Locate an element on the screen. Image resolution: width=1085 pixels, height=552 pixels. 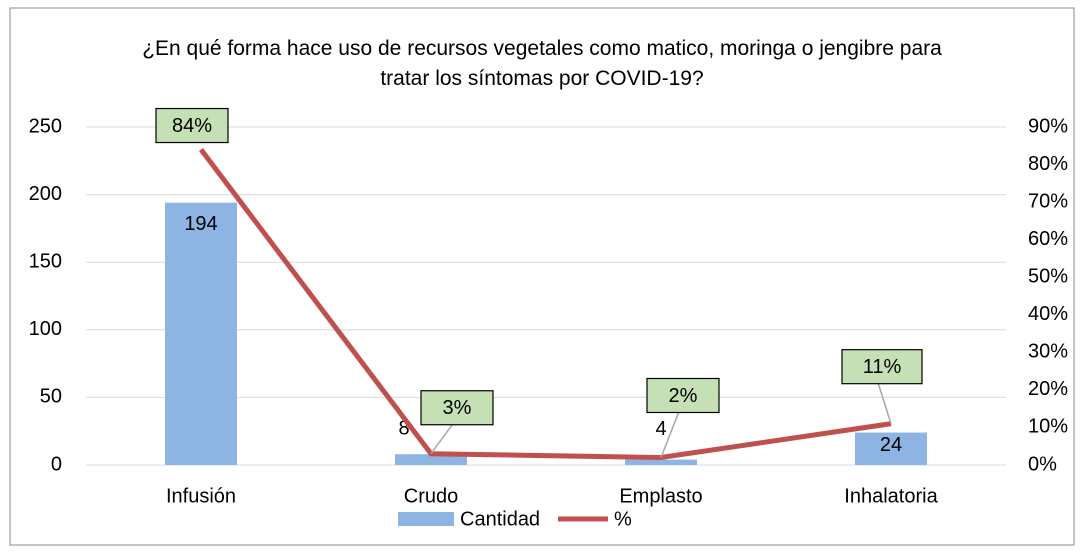
legend-swatch is located at coordinates (426, 519).